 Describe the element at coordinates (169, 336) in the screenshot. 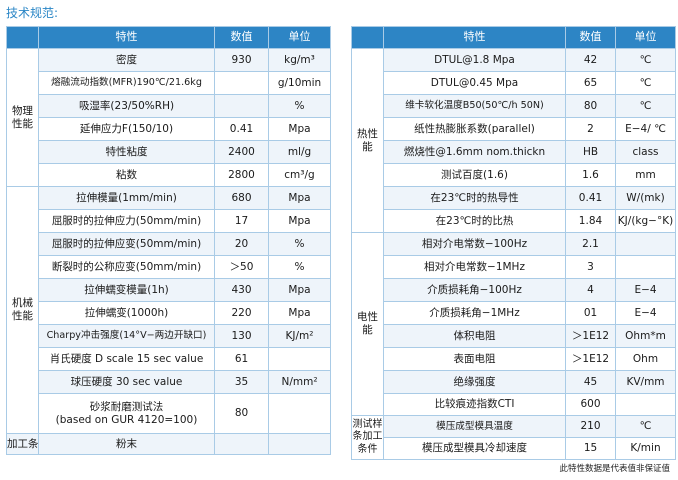

I see `table-row: Charpy冲击强度(14°V−两边开缺口) 130 KJ/m²` at that location.